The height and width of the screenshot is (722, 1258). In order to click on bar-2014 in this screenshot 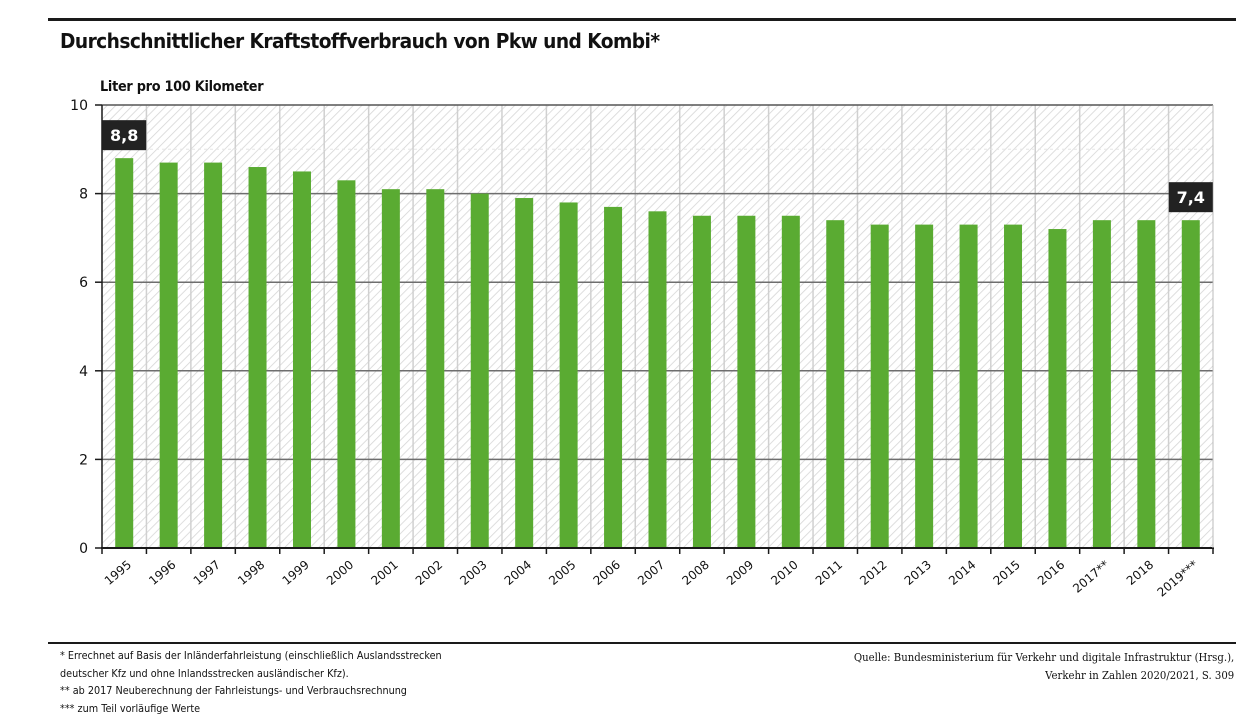, I will do `click(968, 386)`.